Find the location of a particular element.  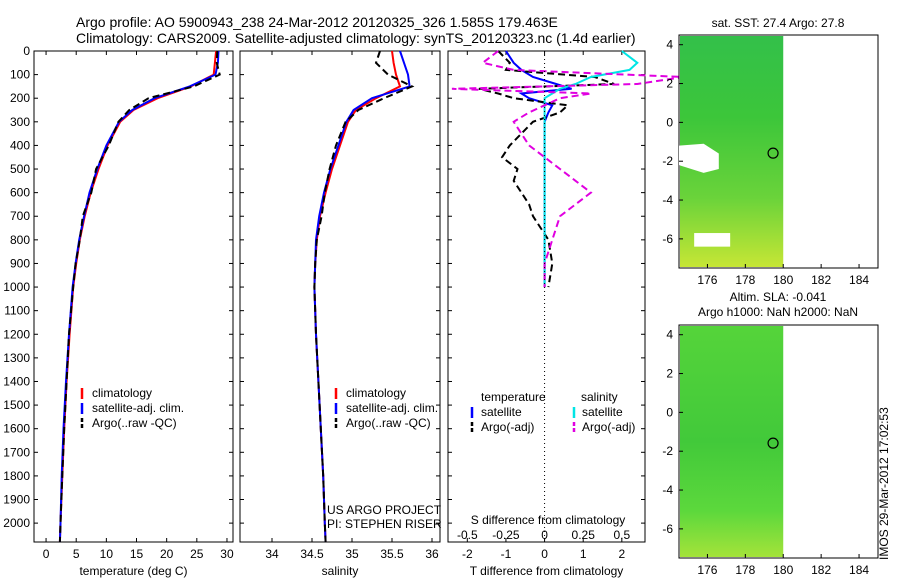

salinity-profile-x-tick-label: 36 is located at coordinates (432, 554).